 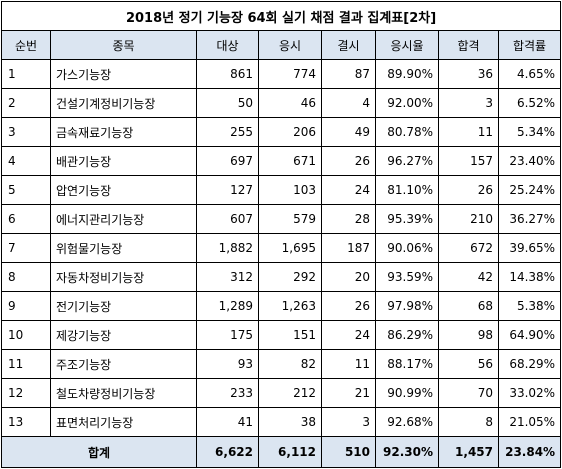 What do you see at coordinates (123, 364) in the screenshot?
I see `cell-name: 주조기능장` at bounding box center [123, 364].